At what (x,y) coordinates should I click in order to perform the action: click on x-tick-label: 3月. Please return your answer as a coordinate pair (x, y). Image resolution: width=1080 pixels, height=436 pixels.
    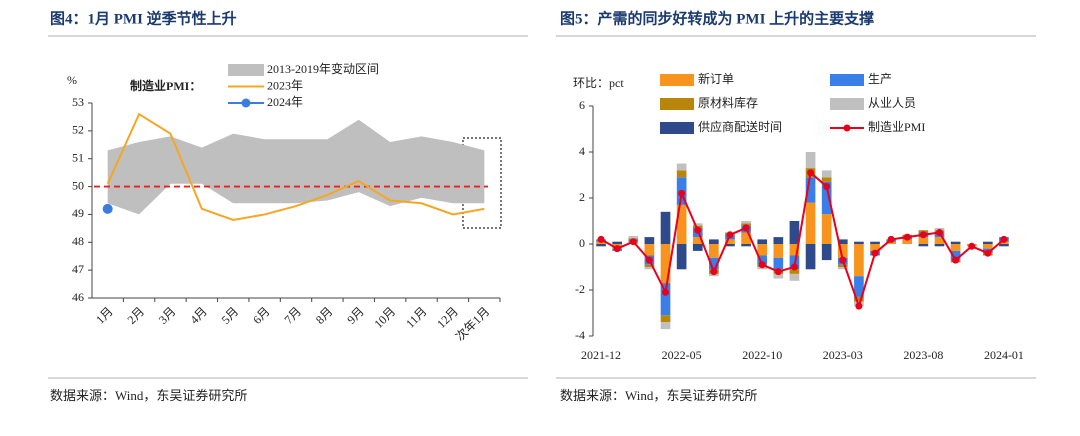
    Looking at the image, I should click on (167, 315).